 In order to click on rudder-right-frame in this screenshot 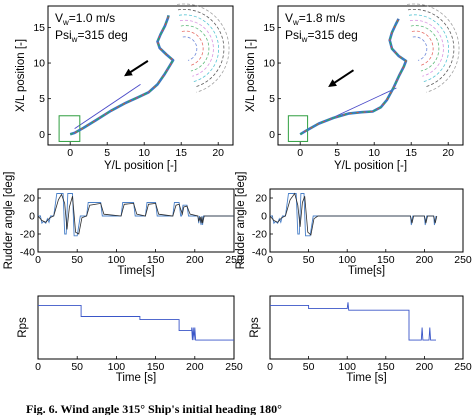, I will do `click(366, 220)`.